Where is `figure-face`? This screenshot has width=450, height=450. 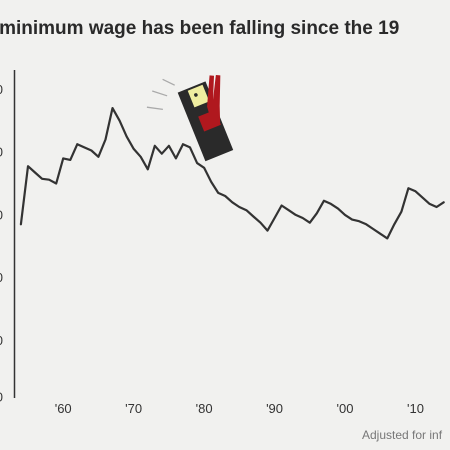
figure-face is located at coordinates (198, 96).